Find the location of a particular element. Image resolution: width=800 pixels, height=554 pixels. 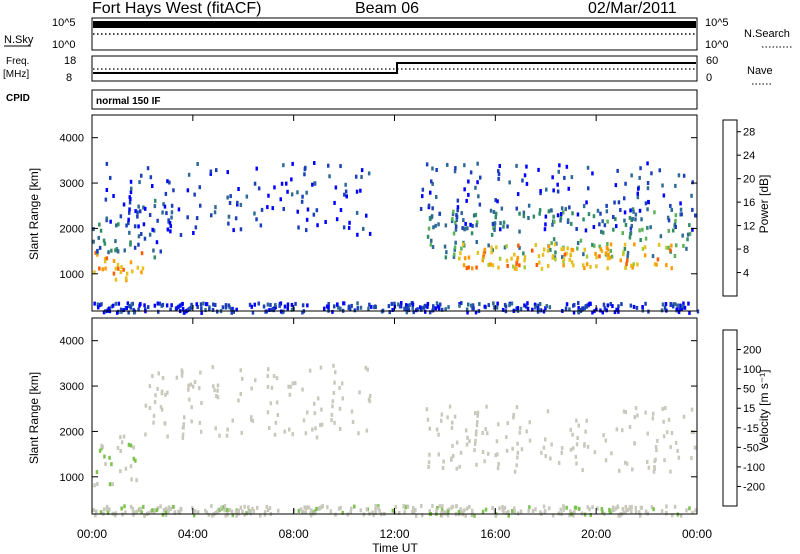

freq-panel is located at coordinates (394, 68).